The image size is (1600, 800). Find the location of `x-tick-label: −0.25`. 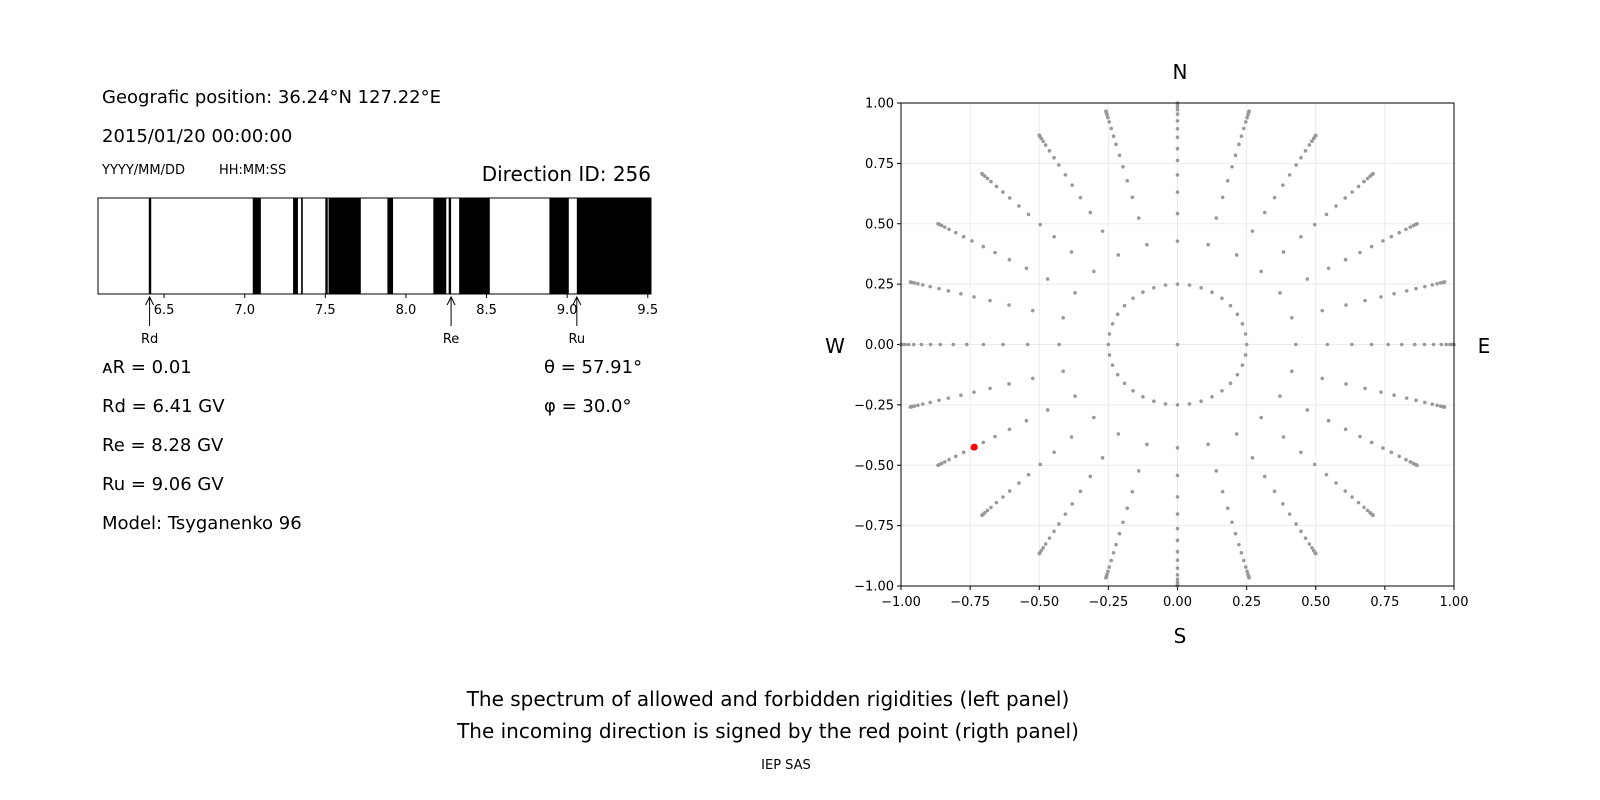

x-tick-label: −0.25 is located at coordinates (1108, 602).